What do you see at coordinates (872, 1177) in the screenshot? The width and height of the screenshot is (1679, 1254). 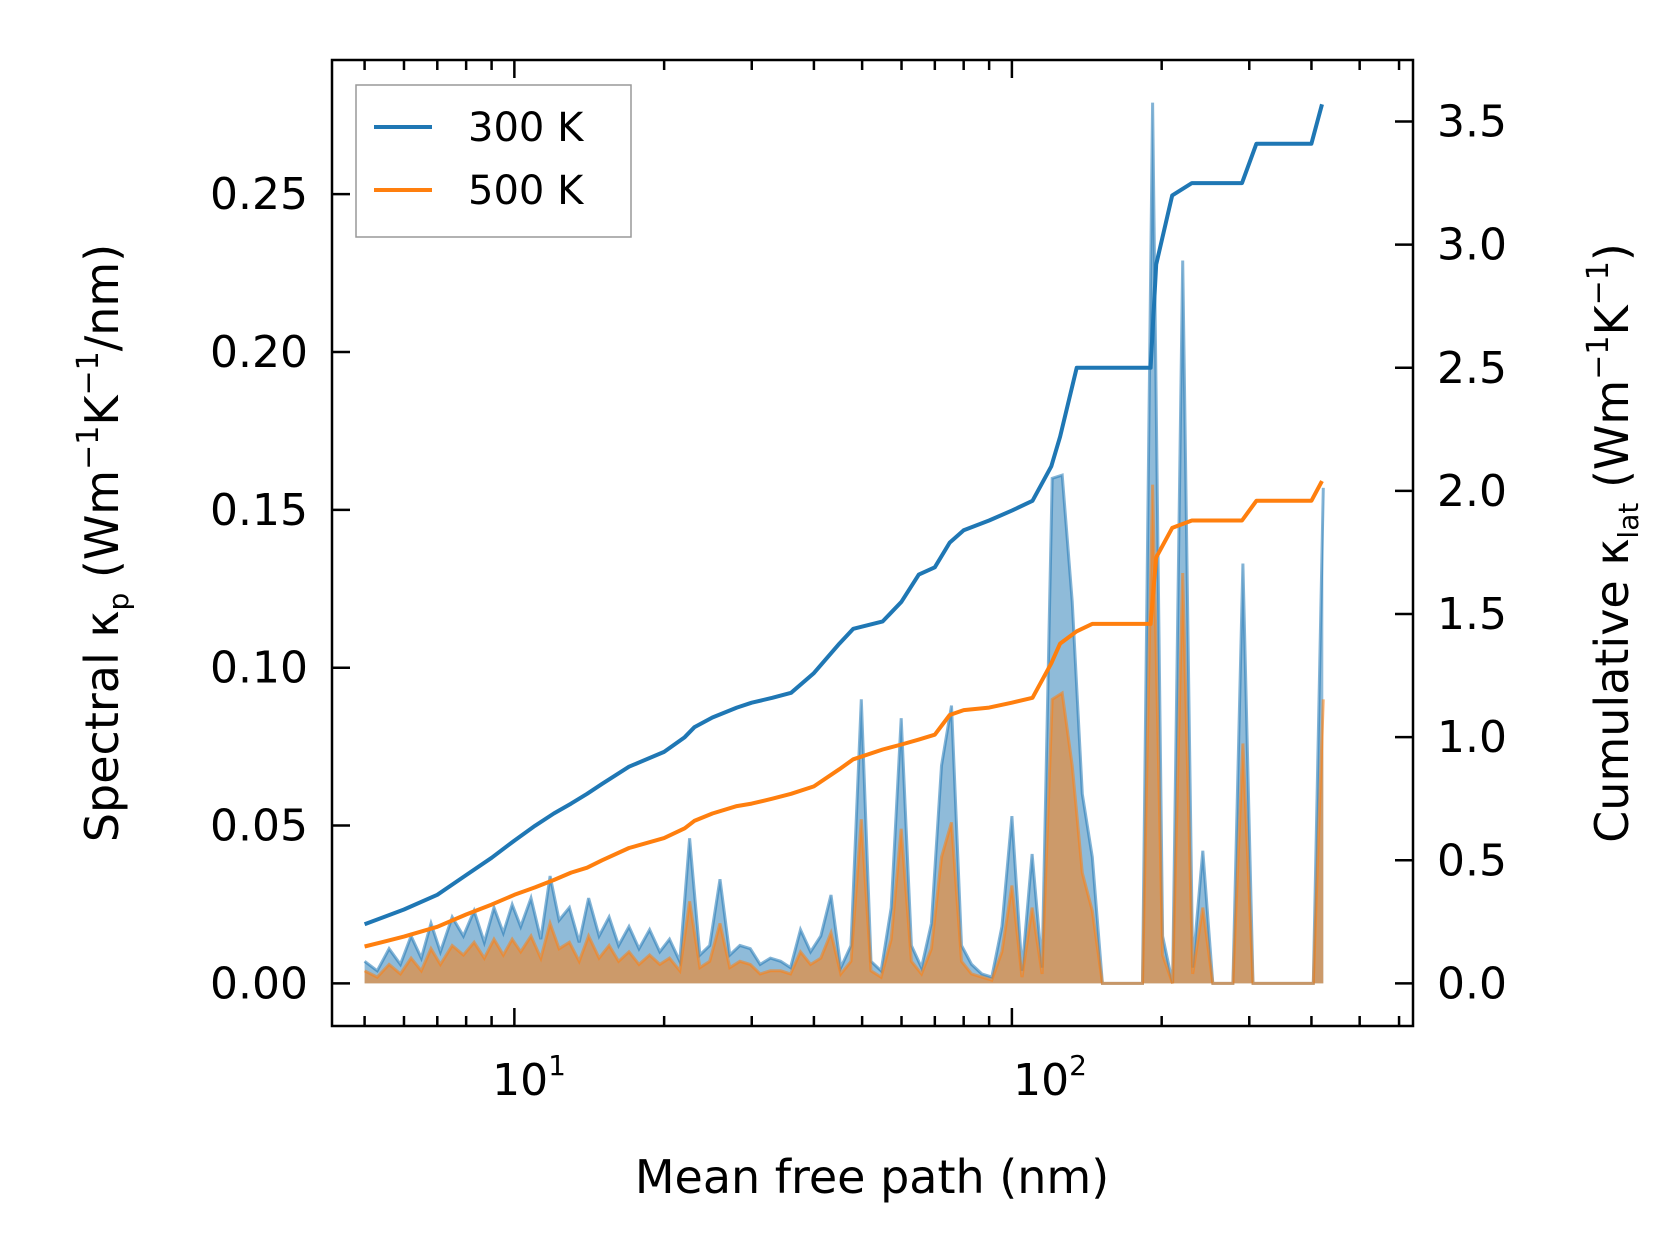 I see `x-axis-label: Mean free path (nm)` at bounding box center [872, 1177].